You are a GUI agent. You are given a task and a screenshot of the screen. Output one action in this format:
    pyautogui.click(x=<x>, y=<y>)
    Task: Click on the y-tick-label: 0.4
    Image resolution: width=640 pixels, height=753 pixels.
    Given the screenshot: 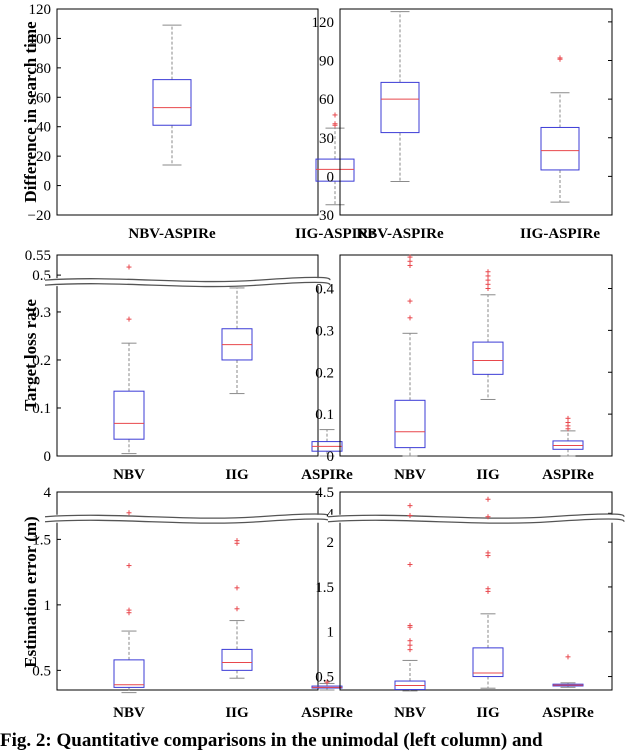 What is the action you would take?
    pyautogui.click(x=324, y=290)
    